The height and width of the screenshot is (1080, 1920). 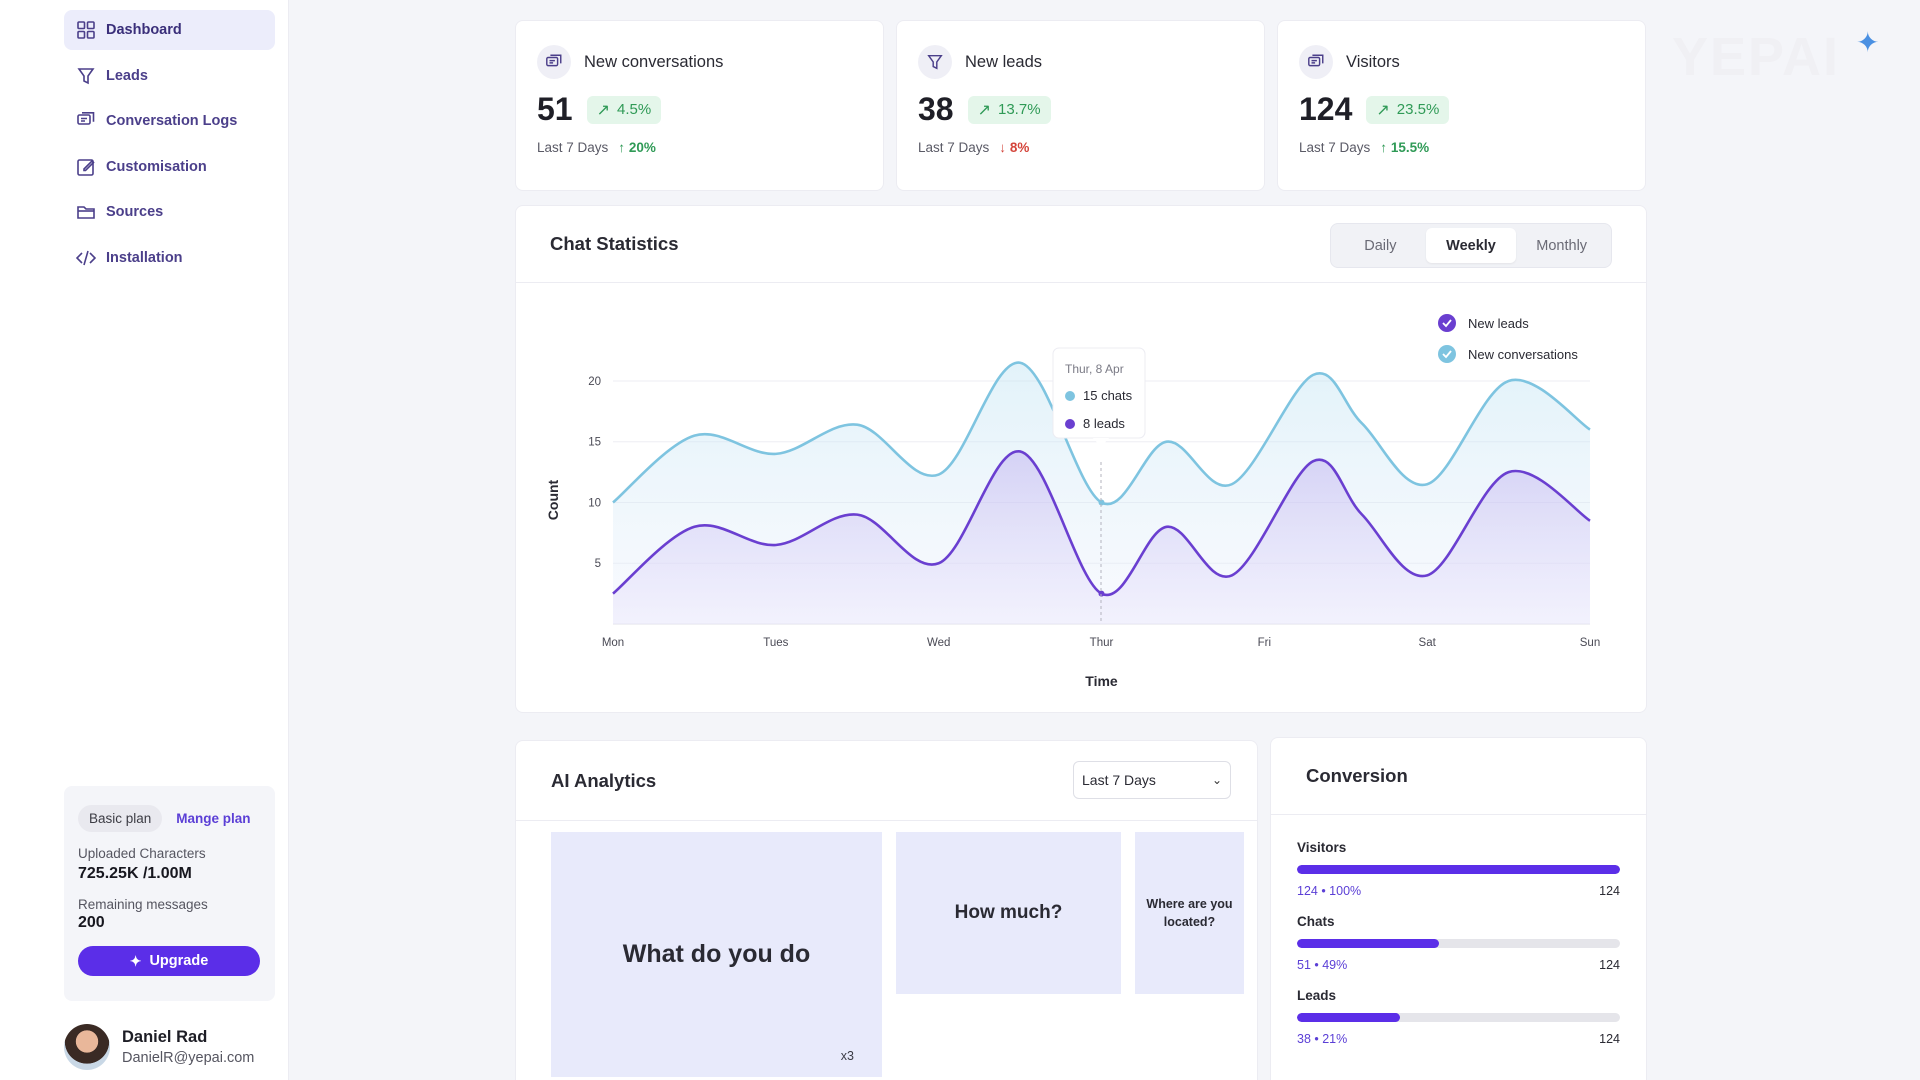 I want to click on stat-value: 51, so click(x=555, y=109).